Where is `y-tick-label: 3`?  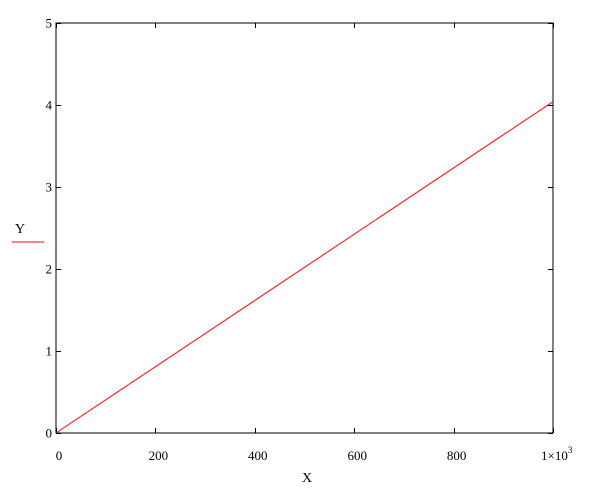 y-tick-label: 3 is located at coordinates (49, 187).